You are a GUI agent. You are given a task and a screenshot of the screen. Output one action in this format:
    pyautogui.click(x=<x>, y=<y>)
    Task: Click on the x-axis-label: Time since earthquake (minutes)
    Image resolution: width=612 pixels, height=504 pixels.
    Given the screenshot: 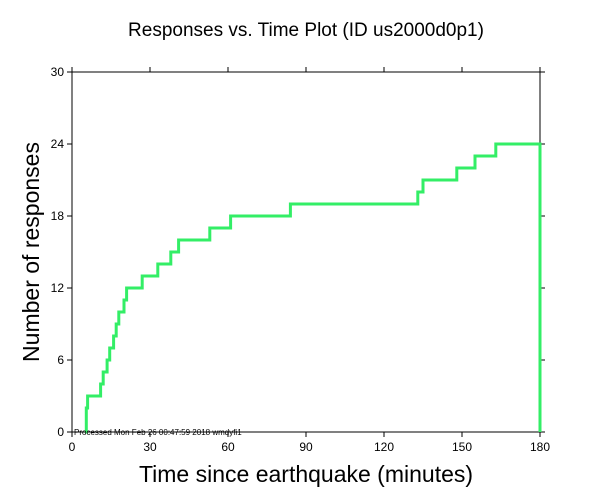 What is the action you would take?
    pyautogui.click(x=306, y=474)
    